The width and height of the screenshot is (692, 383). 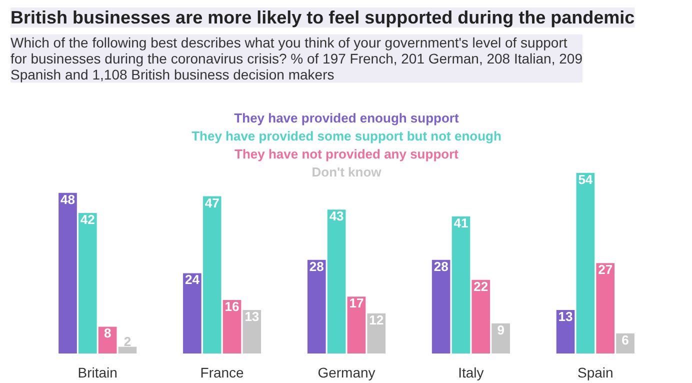 I want to click on data-label: 8, so click(x=108, y=333).